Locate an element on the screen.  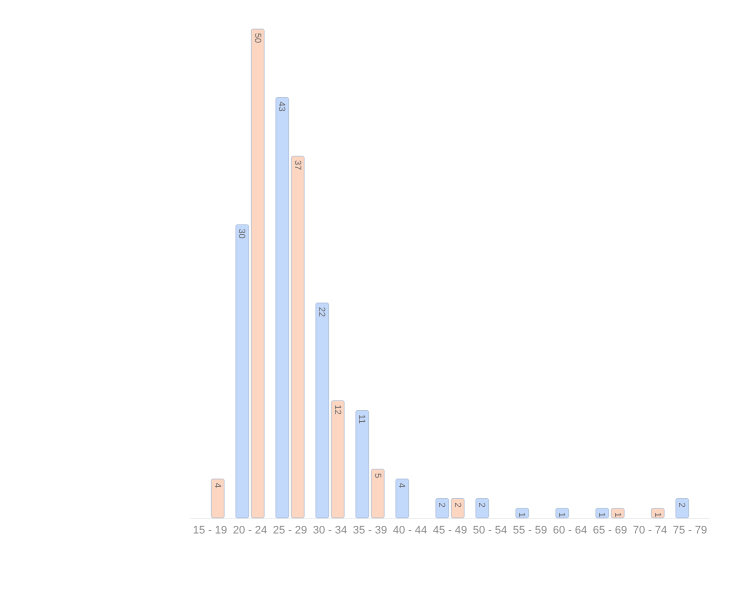
data-label: 30 is located at coordinates (242, 233).